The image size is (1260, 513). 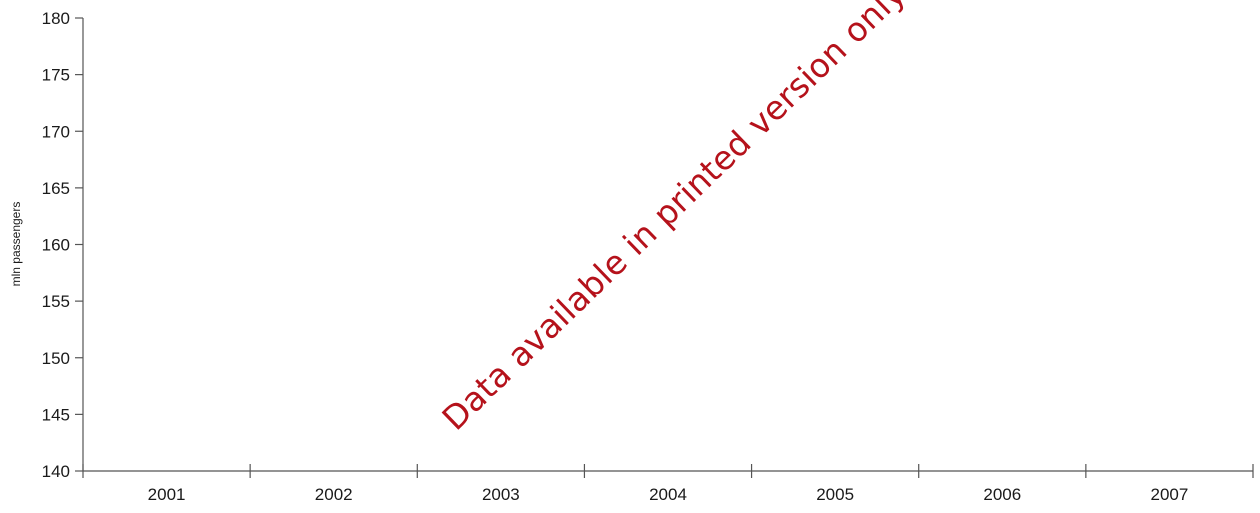 What do you see at coordinates (56, 188) in the screenshot?
I see `y-tick-label: 165` at bounding box center [56, 188].